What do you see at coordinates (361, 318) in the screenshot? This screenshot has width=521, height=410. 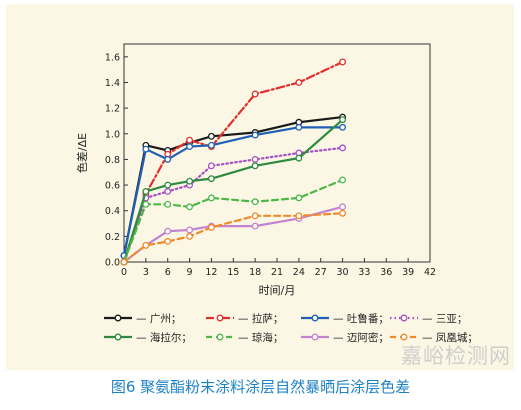 I see `legend-label: — 吐鲁番；` at bounding box center [361, 318].